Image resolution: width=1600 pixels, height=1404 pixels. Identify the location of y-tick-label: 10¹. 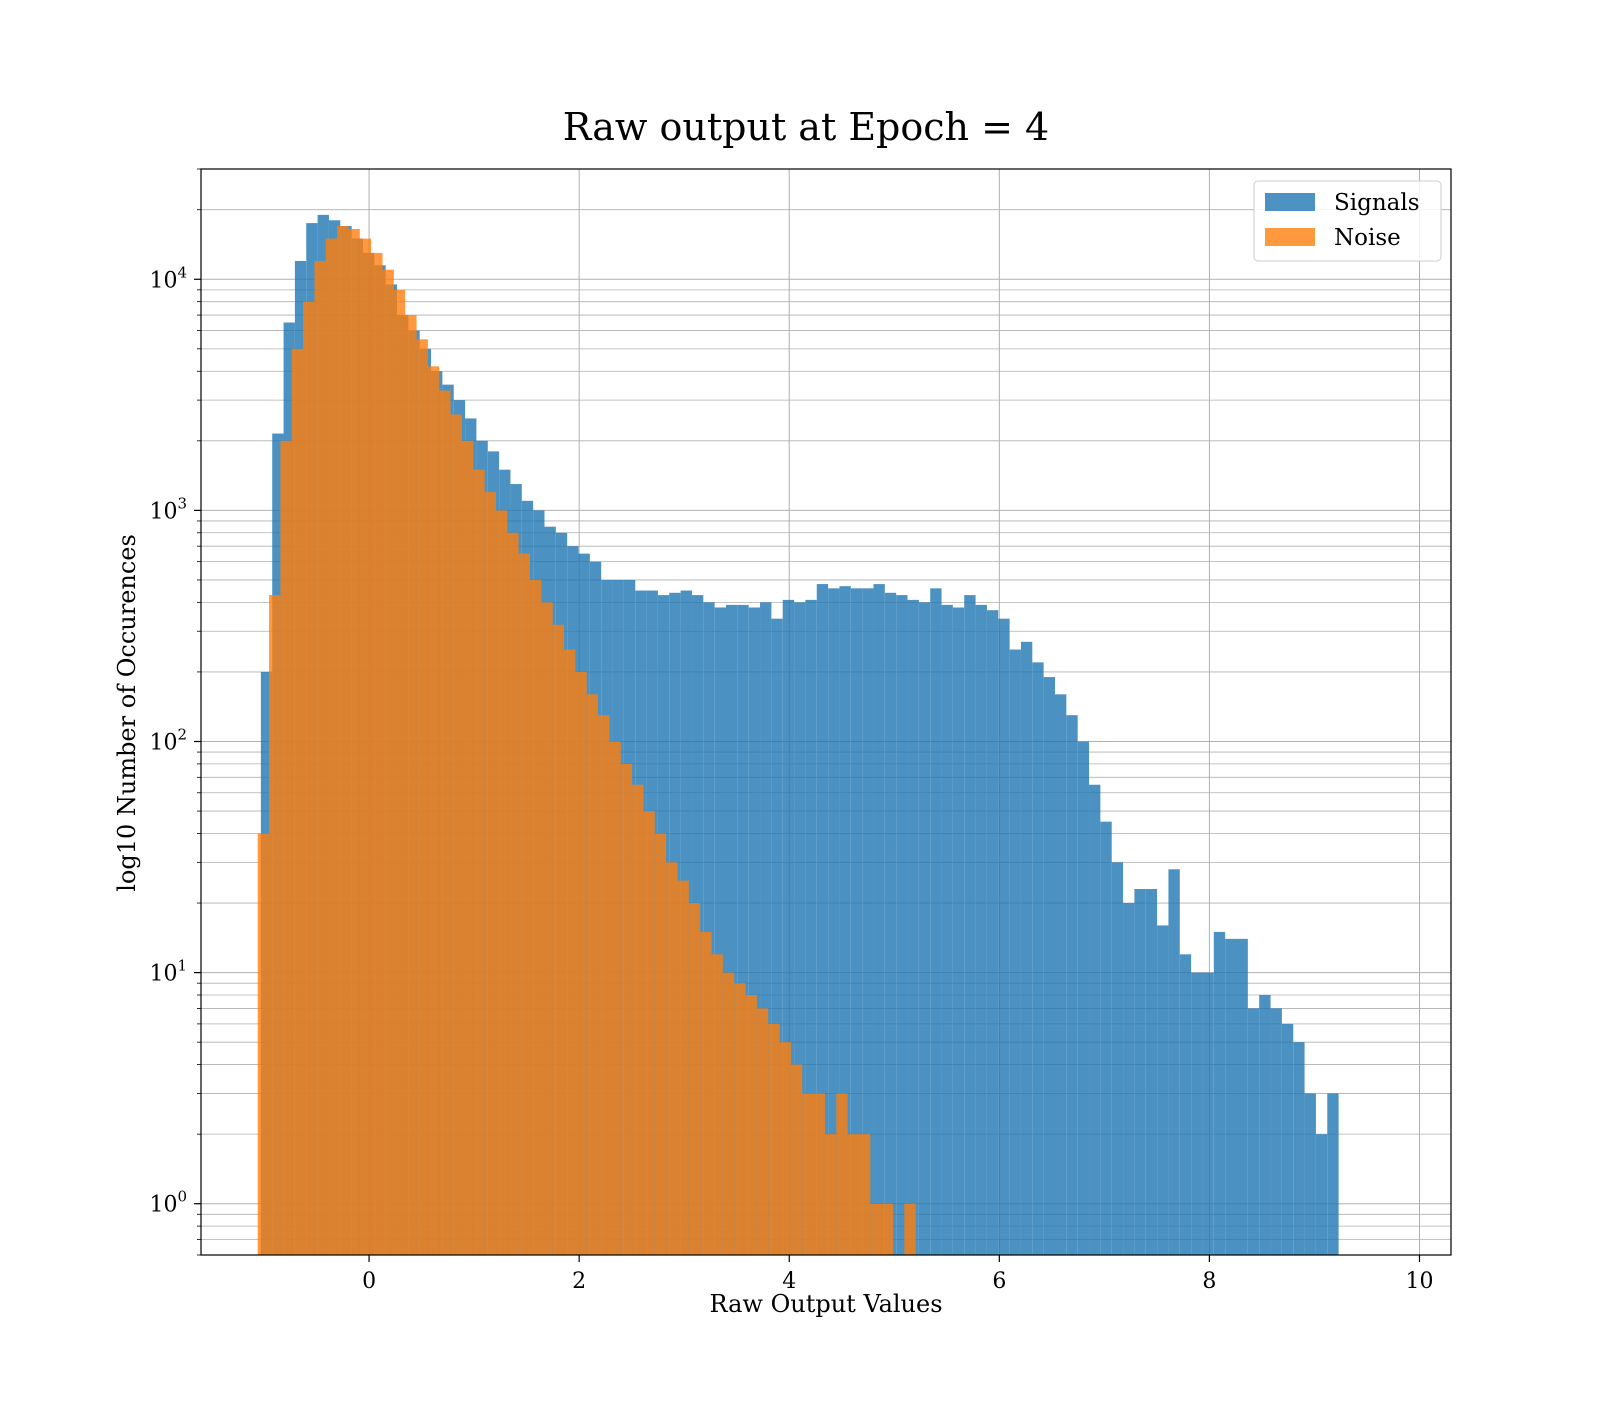
(168, 972).